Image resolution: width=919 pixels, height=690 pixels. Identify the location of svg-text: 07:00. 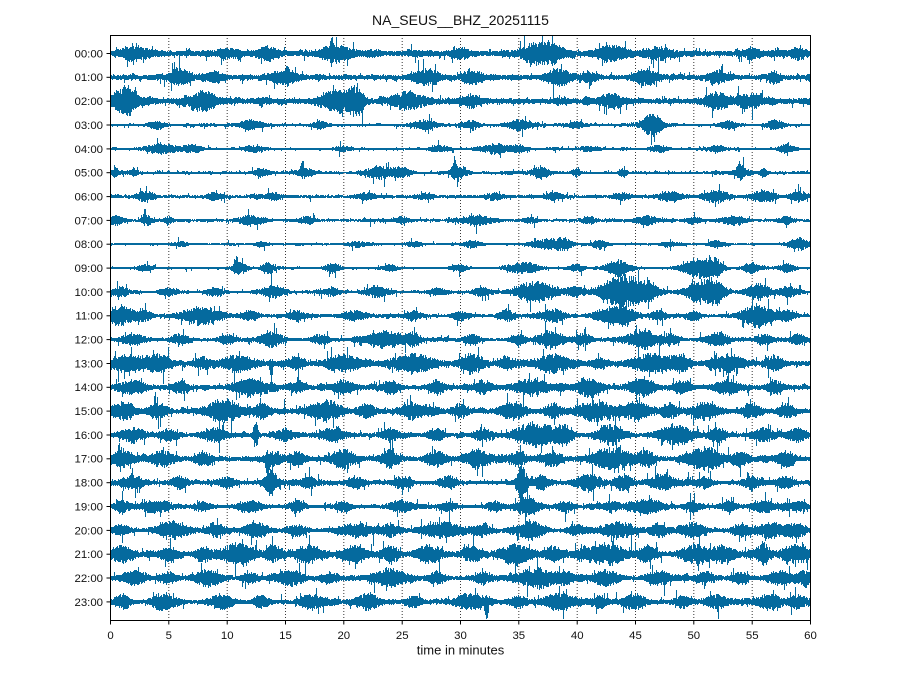
(88, 221).